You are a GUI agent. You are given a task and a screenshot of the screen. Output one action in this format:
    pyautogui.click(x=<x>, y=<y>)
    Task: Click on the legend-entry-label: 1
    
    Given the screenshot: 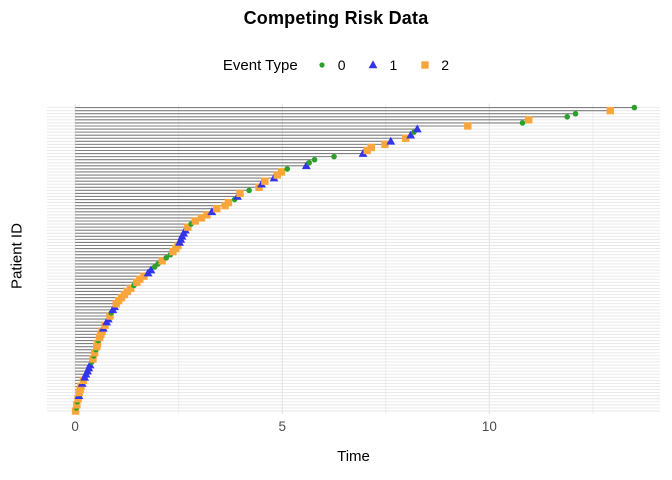 What is the action you would take?
    pyautogui.click(x=393, y=65)
    